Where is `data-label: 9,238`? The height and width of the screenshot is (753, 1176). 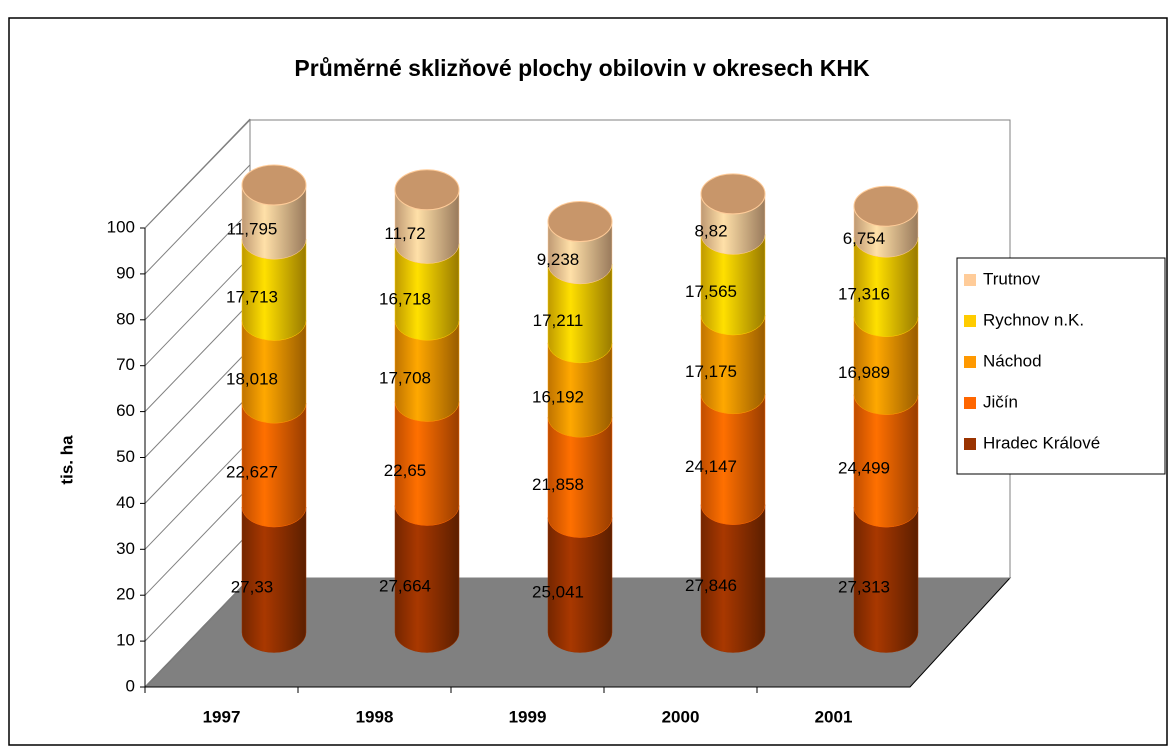 data-label: 9,238 is located at coordinates (558, 259).